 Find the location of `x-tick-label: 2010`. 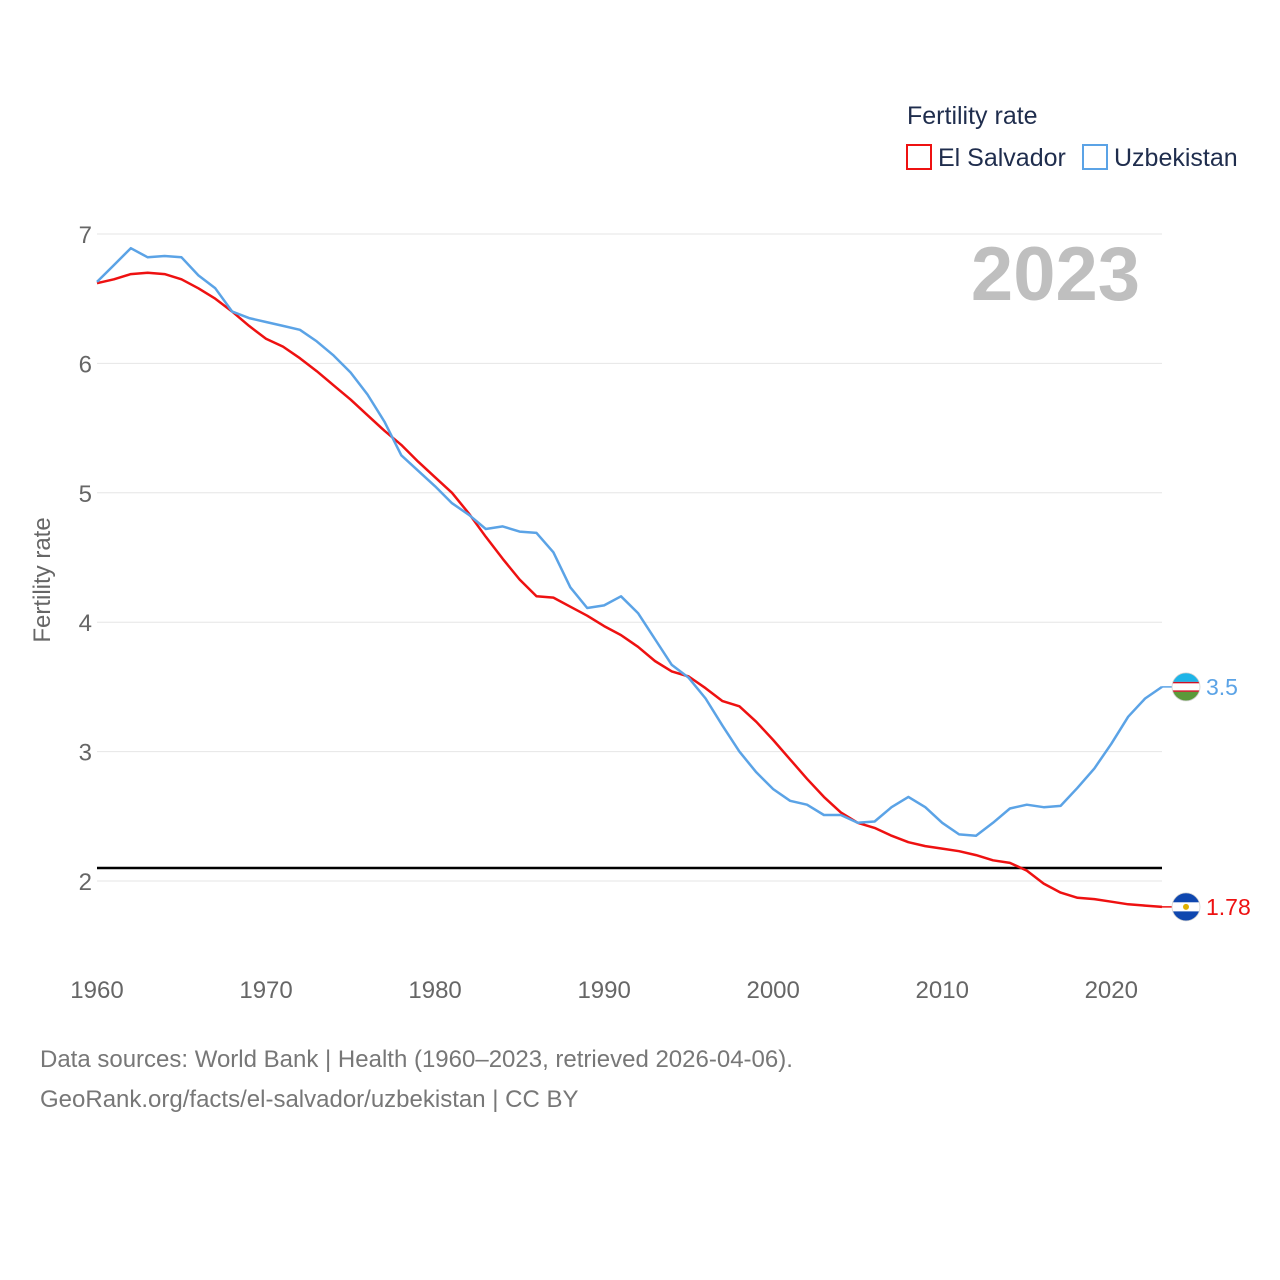

x-tick-label: 2010 is located at coordinates (942, 990).